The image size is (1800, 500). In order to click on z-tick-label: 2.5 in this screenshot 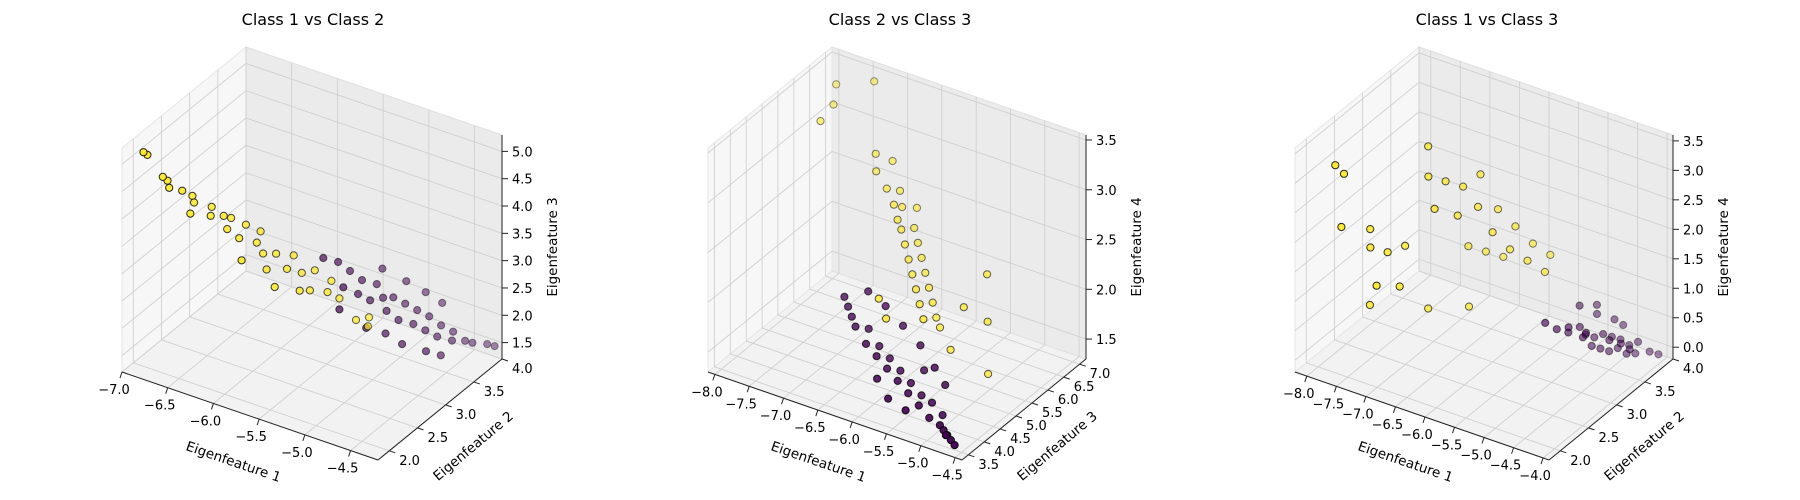, I will do `click(522, 289)`.